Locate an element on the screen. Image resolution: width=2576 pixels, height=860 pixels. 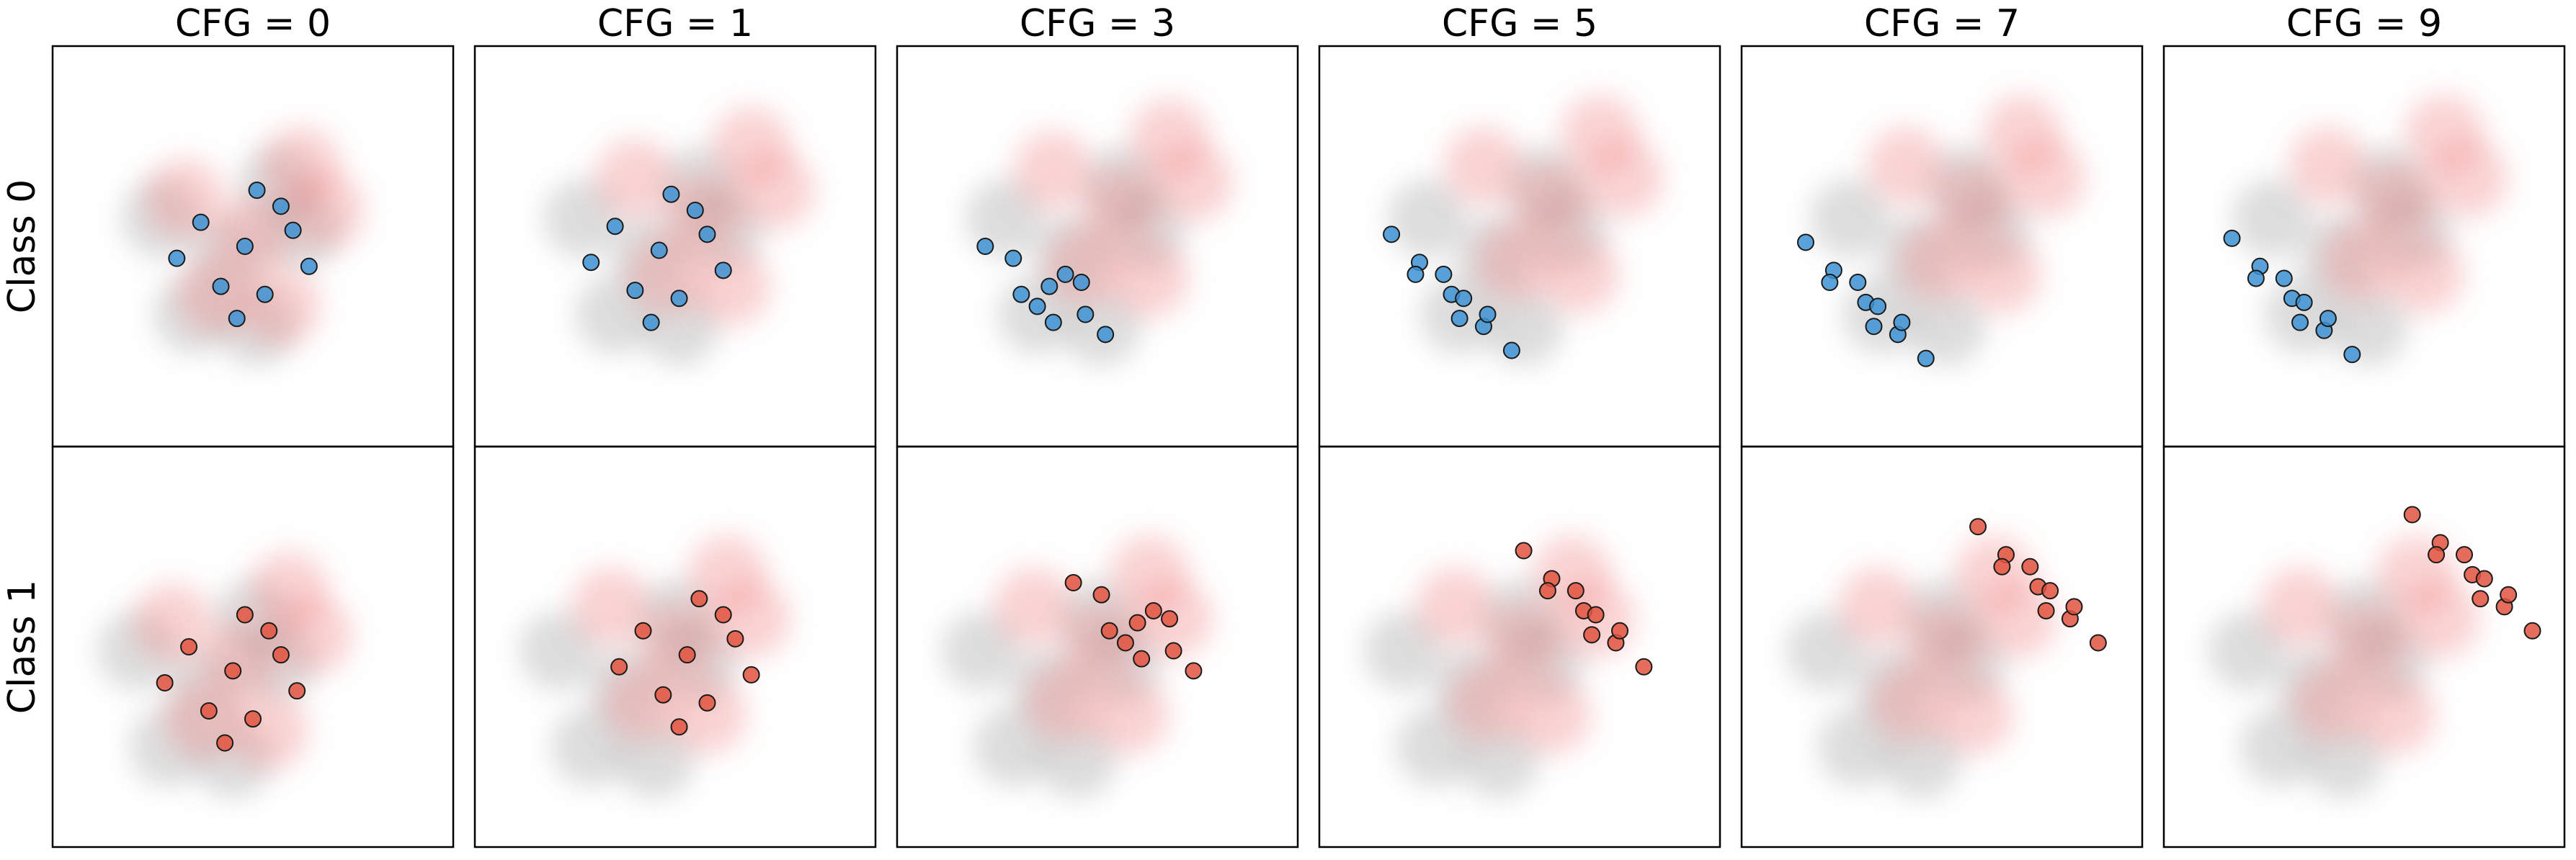
column-title: CFG = 1 is located at coordinates (675, 23).